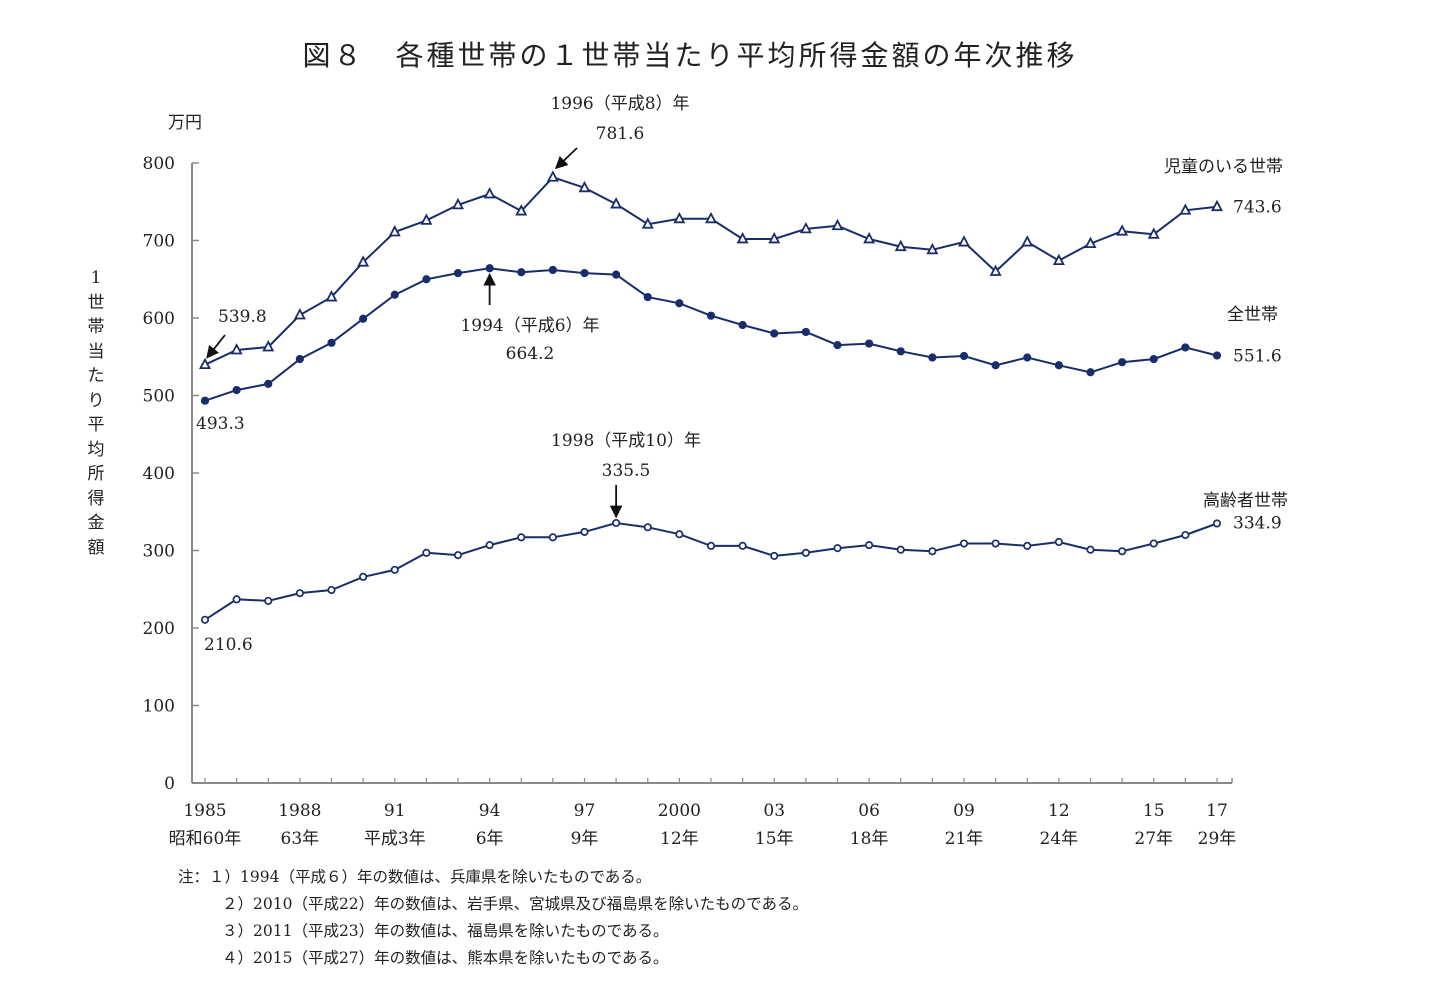  Describe the element at coordinates (96, 425) in the screenshot. I see `y-axis-label-char: 平` at that location.